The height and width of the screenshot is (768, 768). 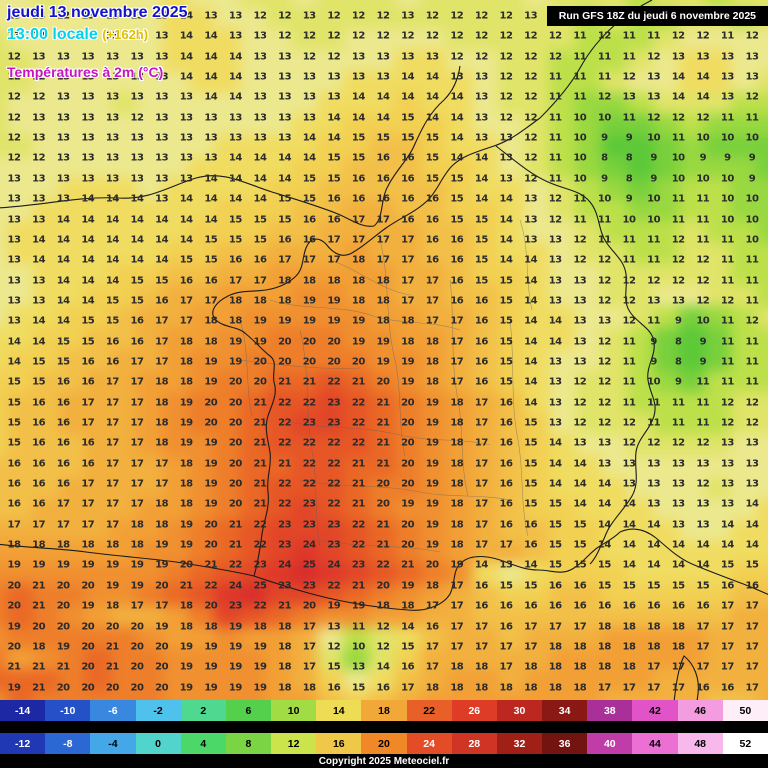 I want to click on scale-cell: 42, so click(x=655, y=710).